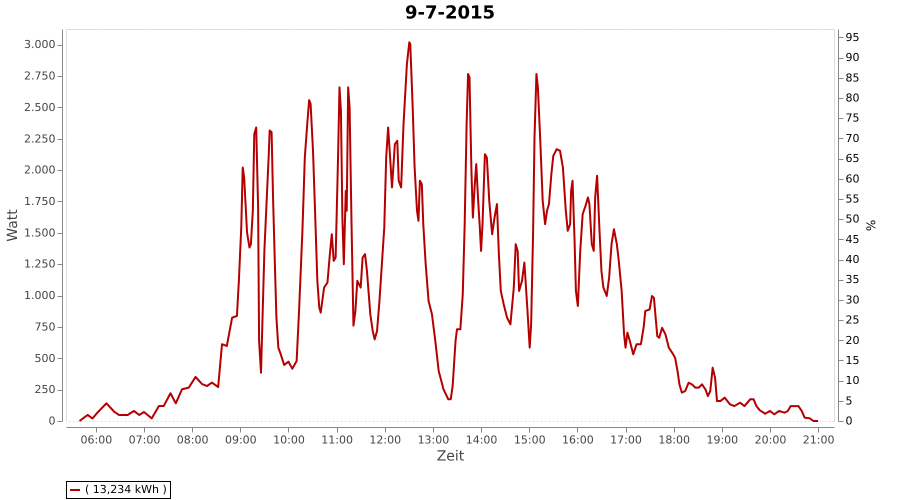 The image size is (900, 500). Describe the element at coordinates (853, 98) in the screenshot. I see `y2-tick-label: 80` at that location.